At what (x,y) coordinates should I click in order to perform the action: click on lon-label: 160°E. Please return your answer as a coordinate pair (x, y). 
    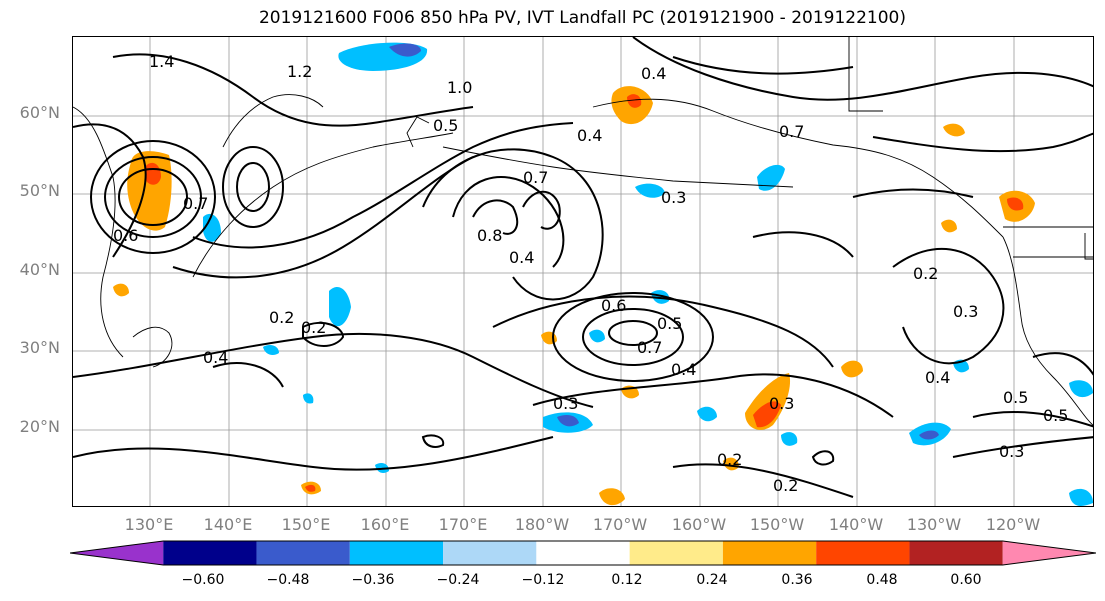
    Looking at the image, I should click on (385, 524).